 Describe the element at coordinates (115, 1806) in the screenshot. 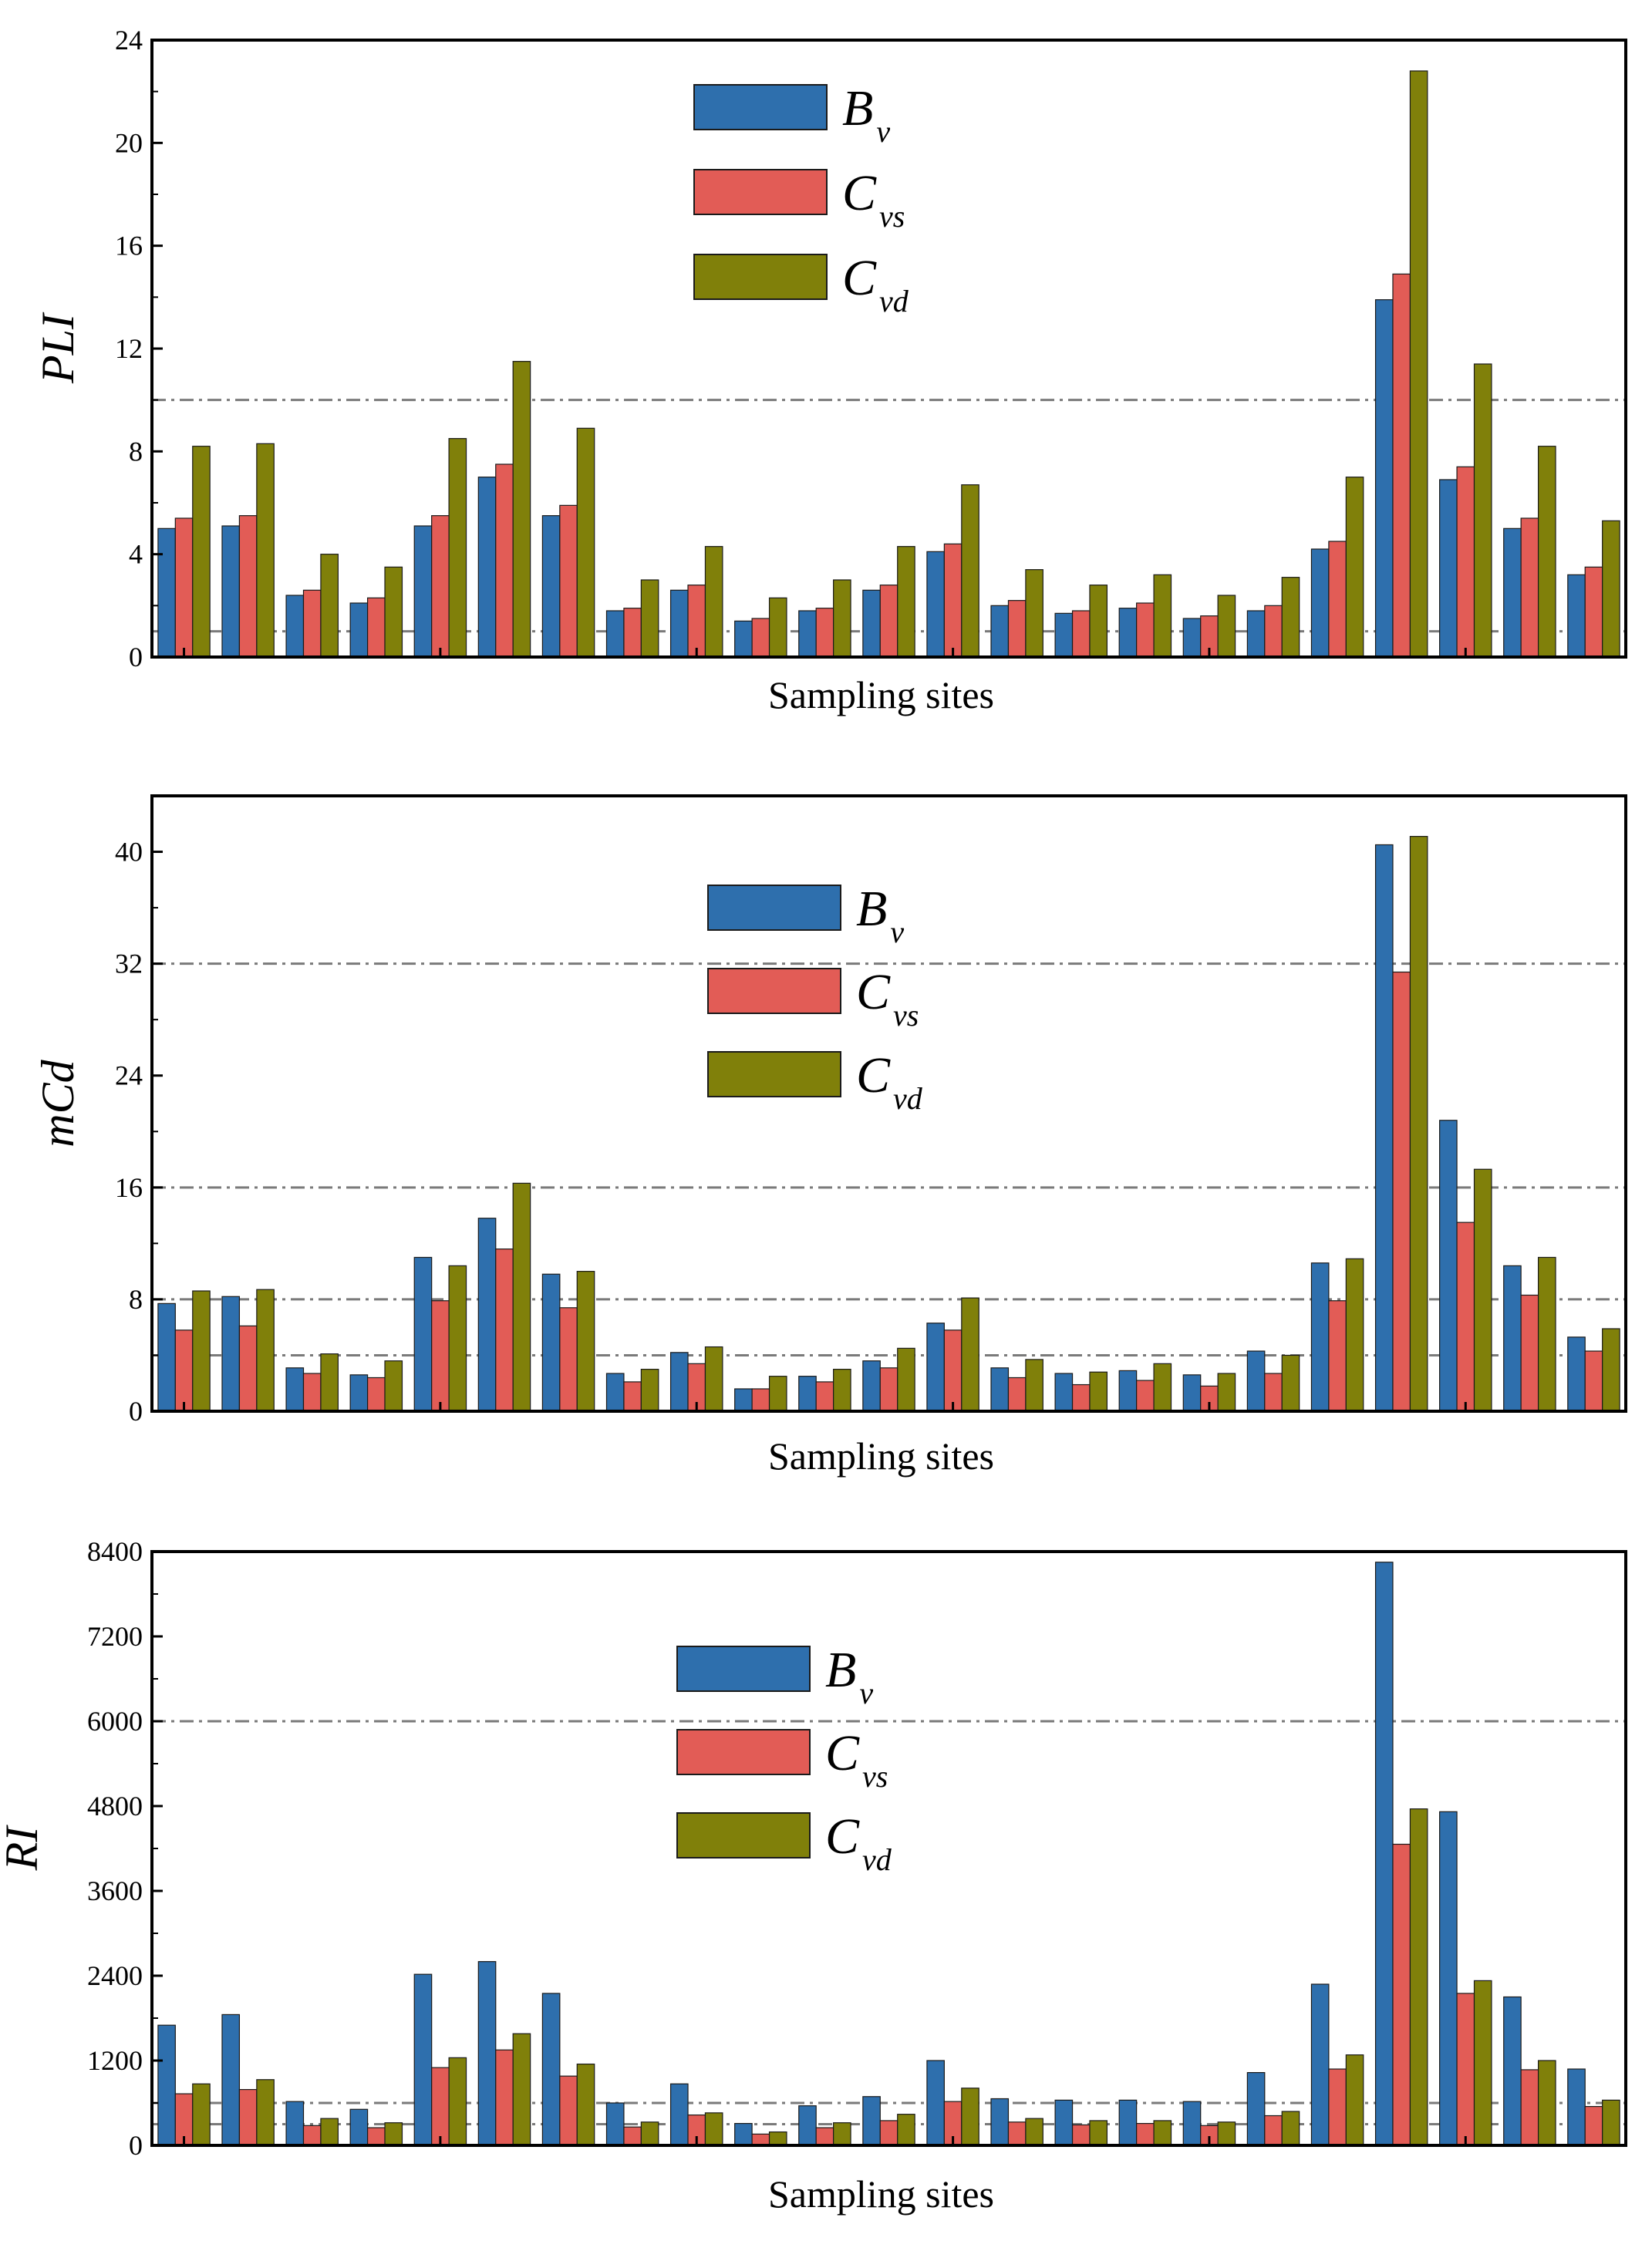

I see `y-tick-label: 4800` at that location.